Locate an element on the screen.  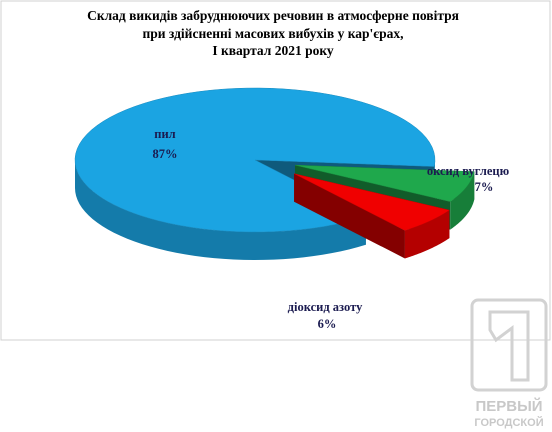
watermark: ПЕРВЫЙ ГОРОДСКОЙ is located at coordinates (509, 363).